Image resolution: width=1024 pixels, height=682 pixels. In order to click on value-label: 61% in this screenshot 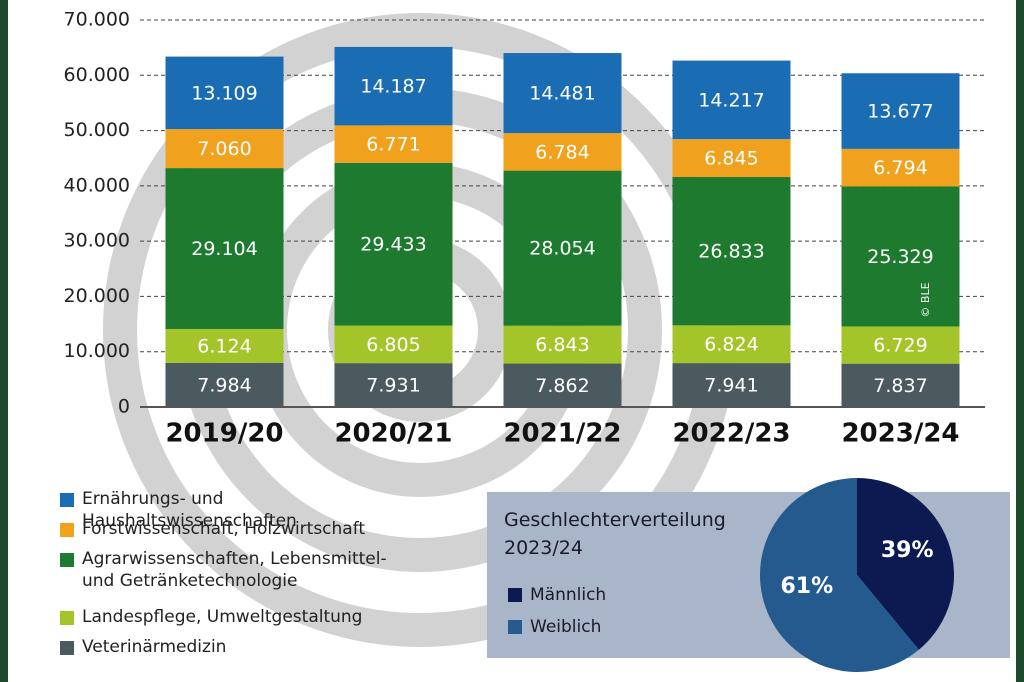, I will do `click(806, 586)`.